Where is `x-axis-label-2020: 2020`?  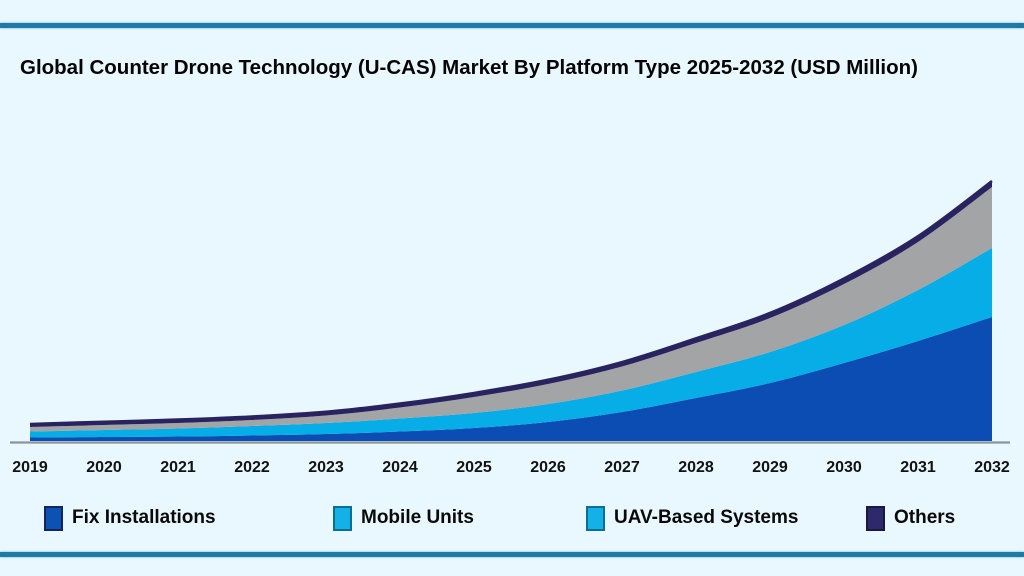
x-axis-label-2020: 2020 is located at coordinates (104, 467).